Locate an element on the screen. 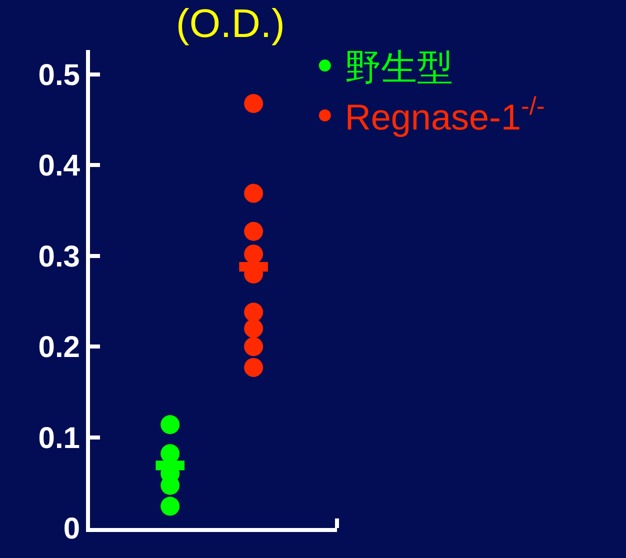 The width and height of the screenshot is (626, 558). y-tick-label: 0.4 is located at coordinates (59, 166).